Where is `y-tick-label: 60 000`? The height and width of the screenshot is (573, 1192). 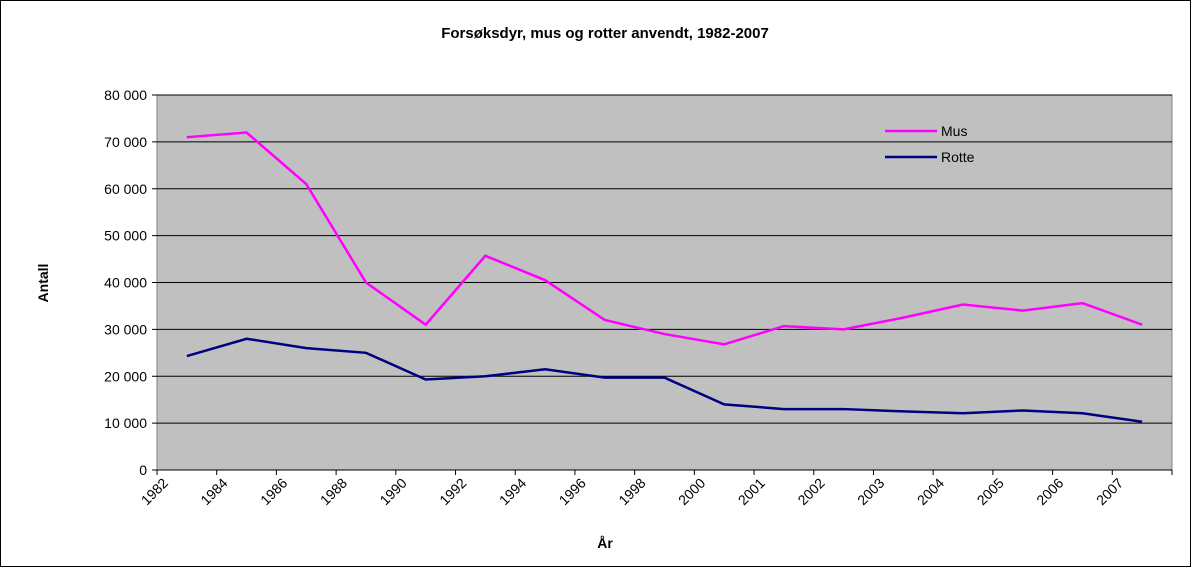 y-tick-label: 60 000 is located at coordinates (125, 189).